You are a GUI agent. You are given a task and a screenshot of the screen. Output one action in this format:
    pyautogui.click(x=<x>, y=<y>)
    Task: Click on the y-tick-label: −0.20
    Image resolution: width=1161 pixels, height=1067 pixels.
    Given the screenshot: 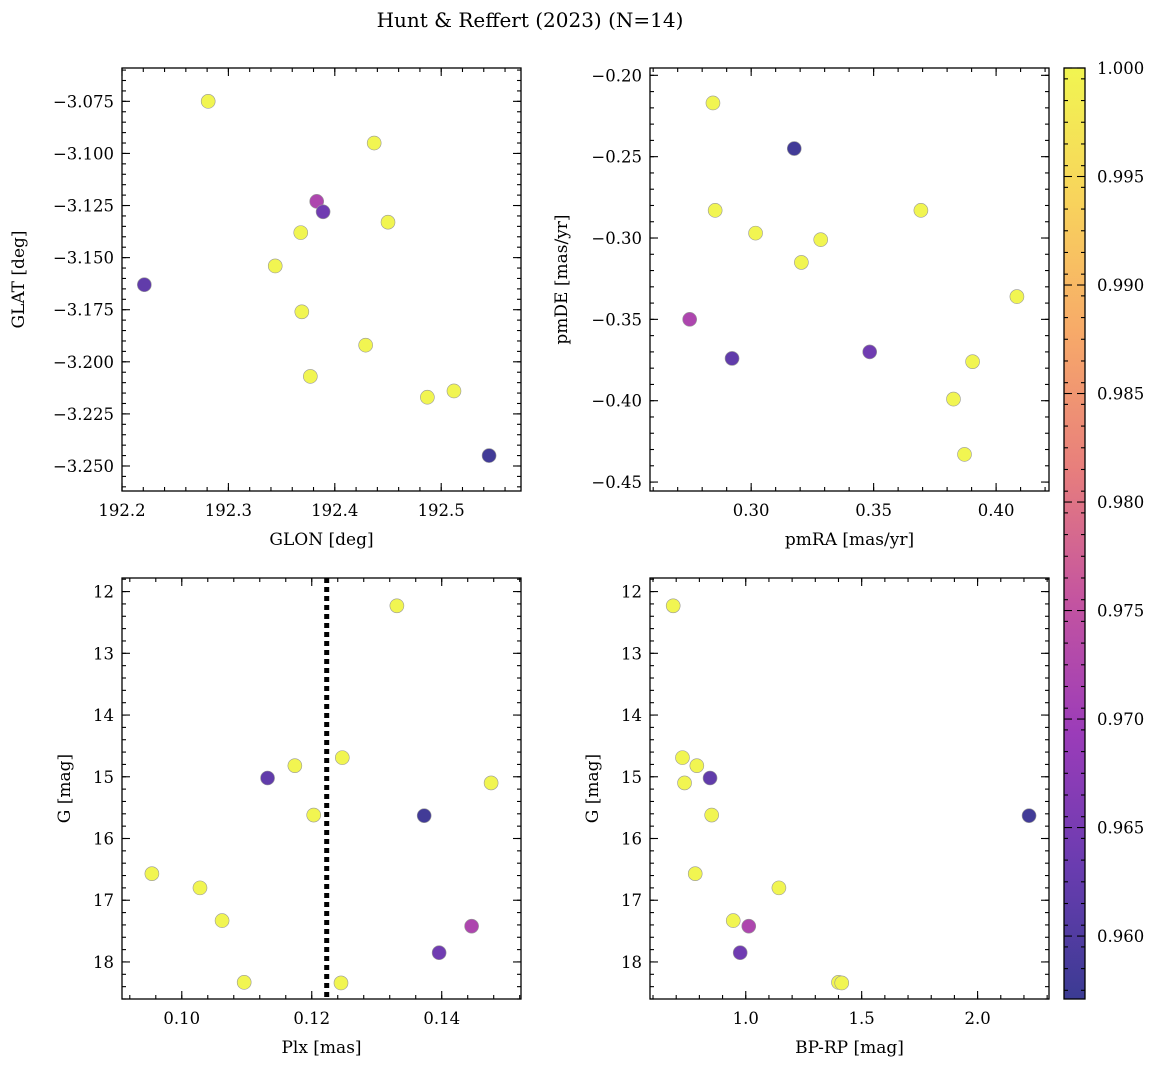 What is the action you would take?
    pyautogui.click(x=616, y=75)
    